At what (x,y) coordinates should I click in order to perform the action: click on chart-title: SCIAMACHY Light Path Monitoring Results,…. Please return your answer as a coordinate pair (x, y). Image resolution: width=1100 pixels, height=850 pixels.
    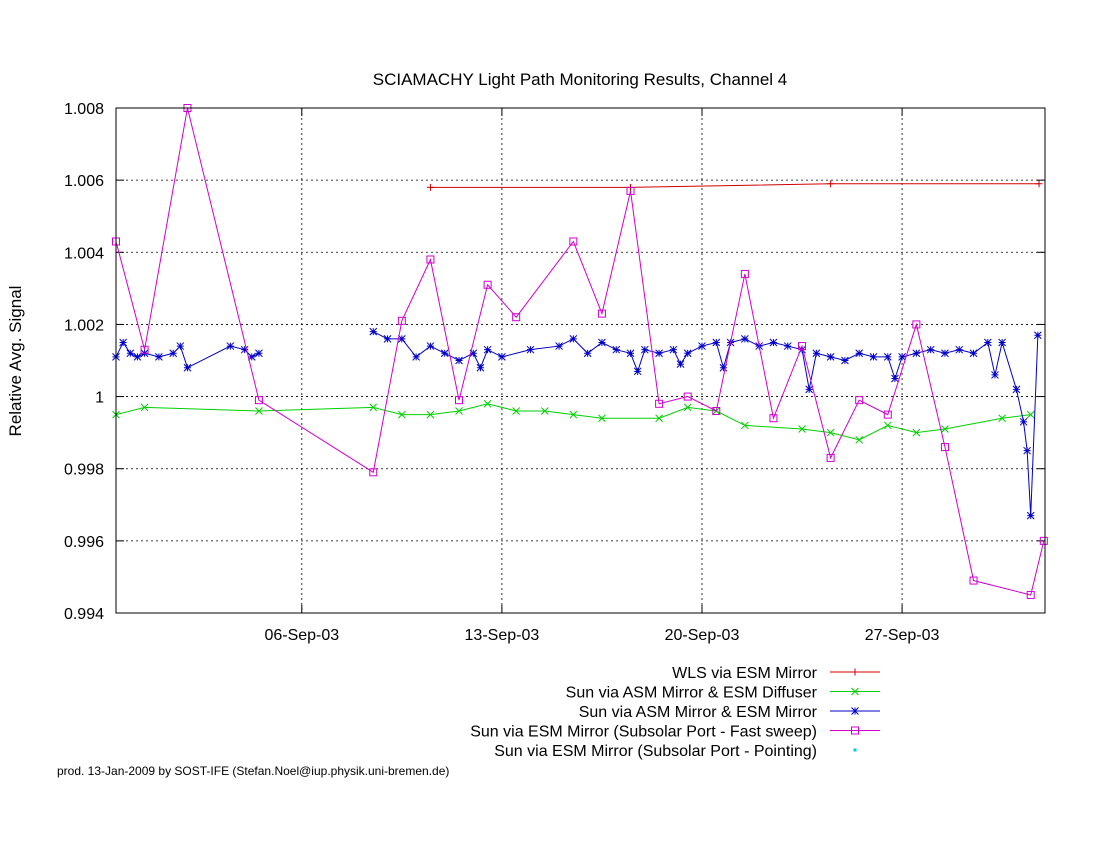
    Looking at the image, I should click on (580, 79).